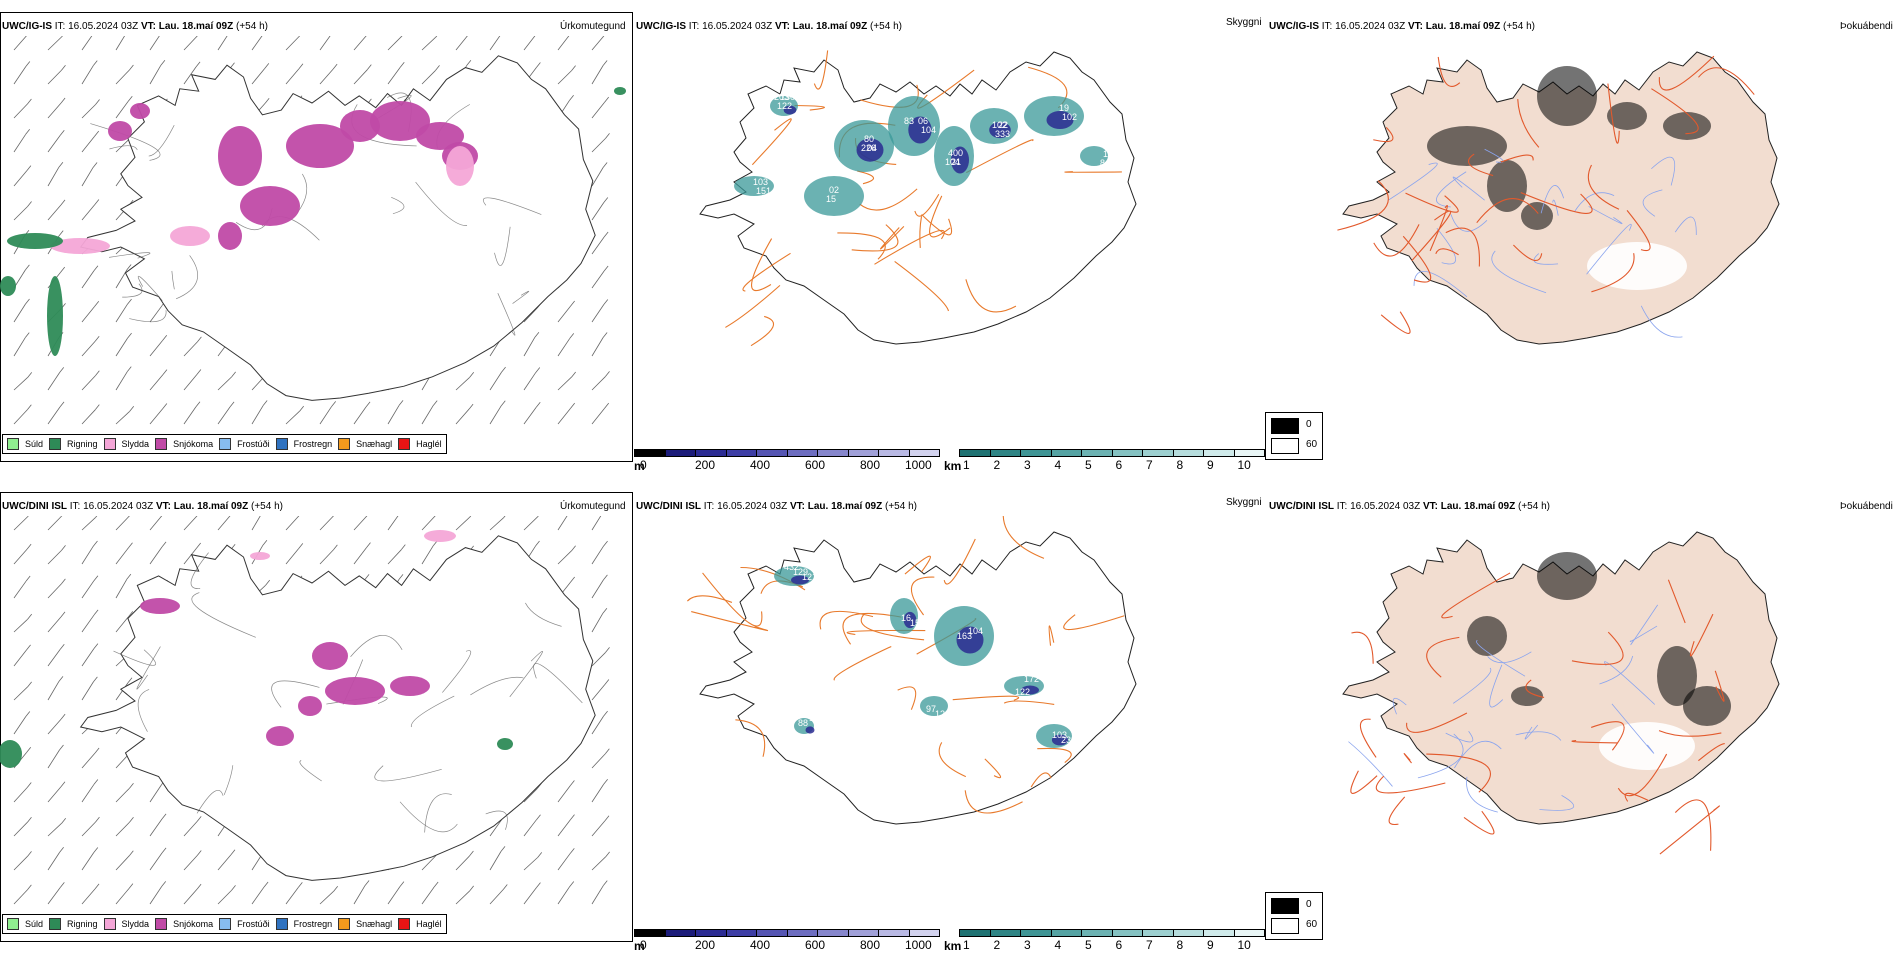 This screenshot has height=962, width=1900. I want to click on fog-legend-label: 60, so click(1311, 444).